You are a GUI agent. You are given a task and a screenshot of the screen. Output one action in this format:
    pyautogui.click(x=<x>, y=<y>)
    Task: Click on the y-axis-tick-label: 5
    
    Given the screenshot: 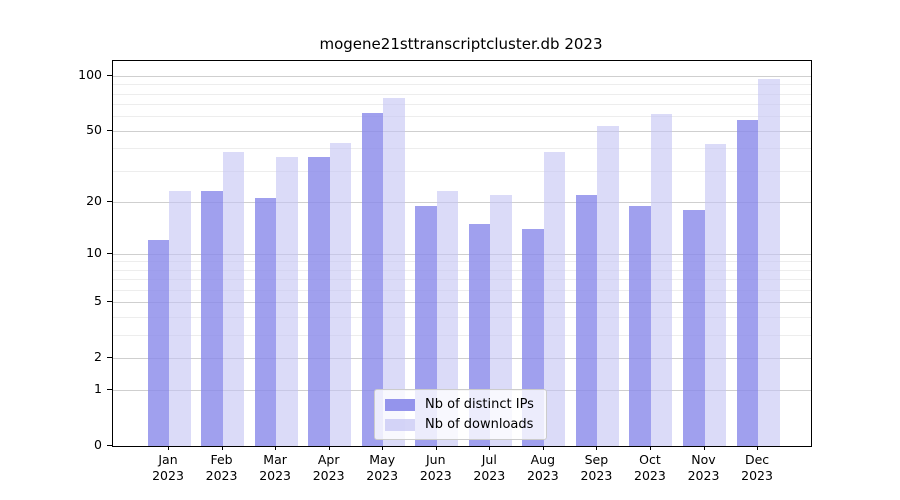 What is the action you would take?
    pyautogui.click(x=98, y=301)
    